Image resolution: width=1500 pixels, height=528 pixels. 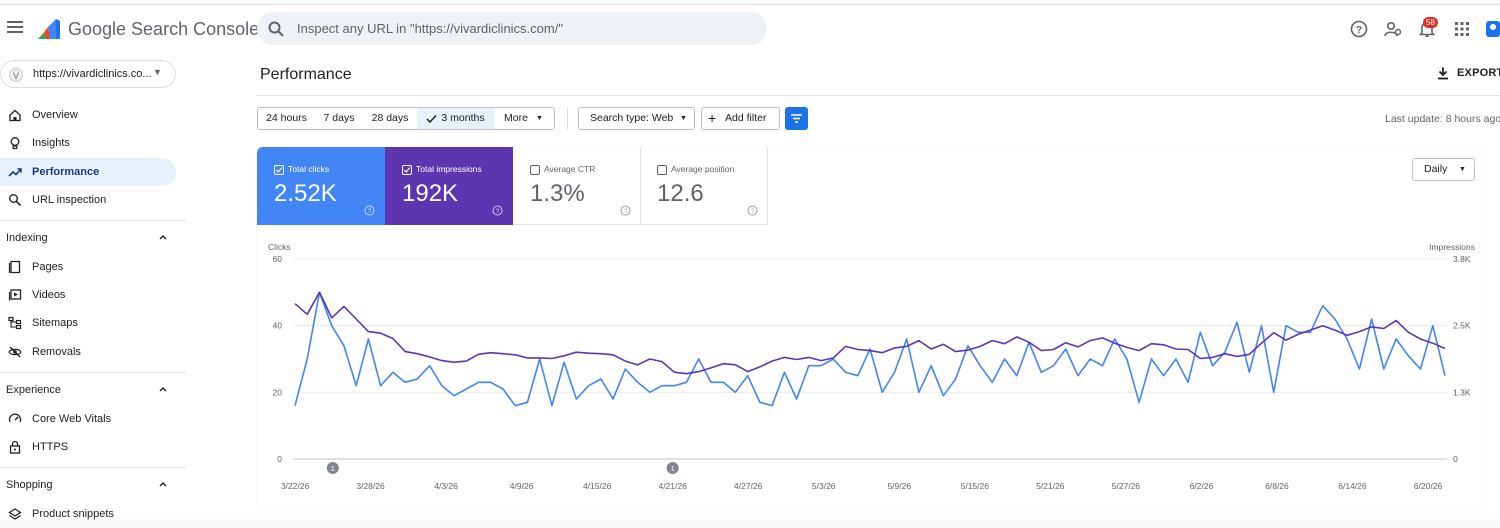 What do you see at coordinates (1393, 29) in the screenshot?
I see `manage-users-icon` at bounding box center [1393, 29].